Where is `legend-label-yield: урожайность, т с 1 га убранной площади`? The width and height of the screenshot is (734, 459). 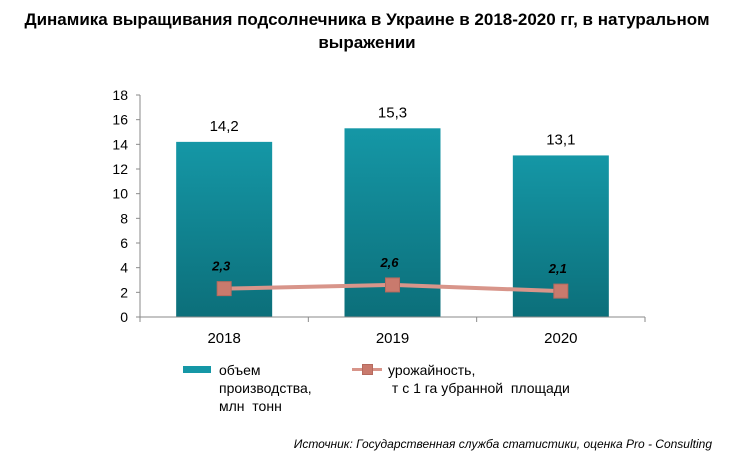 legend-label-yield: урожайность, т с 1 га убранной площади is located at coordinates (479, 379).